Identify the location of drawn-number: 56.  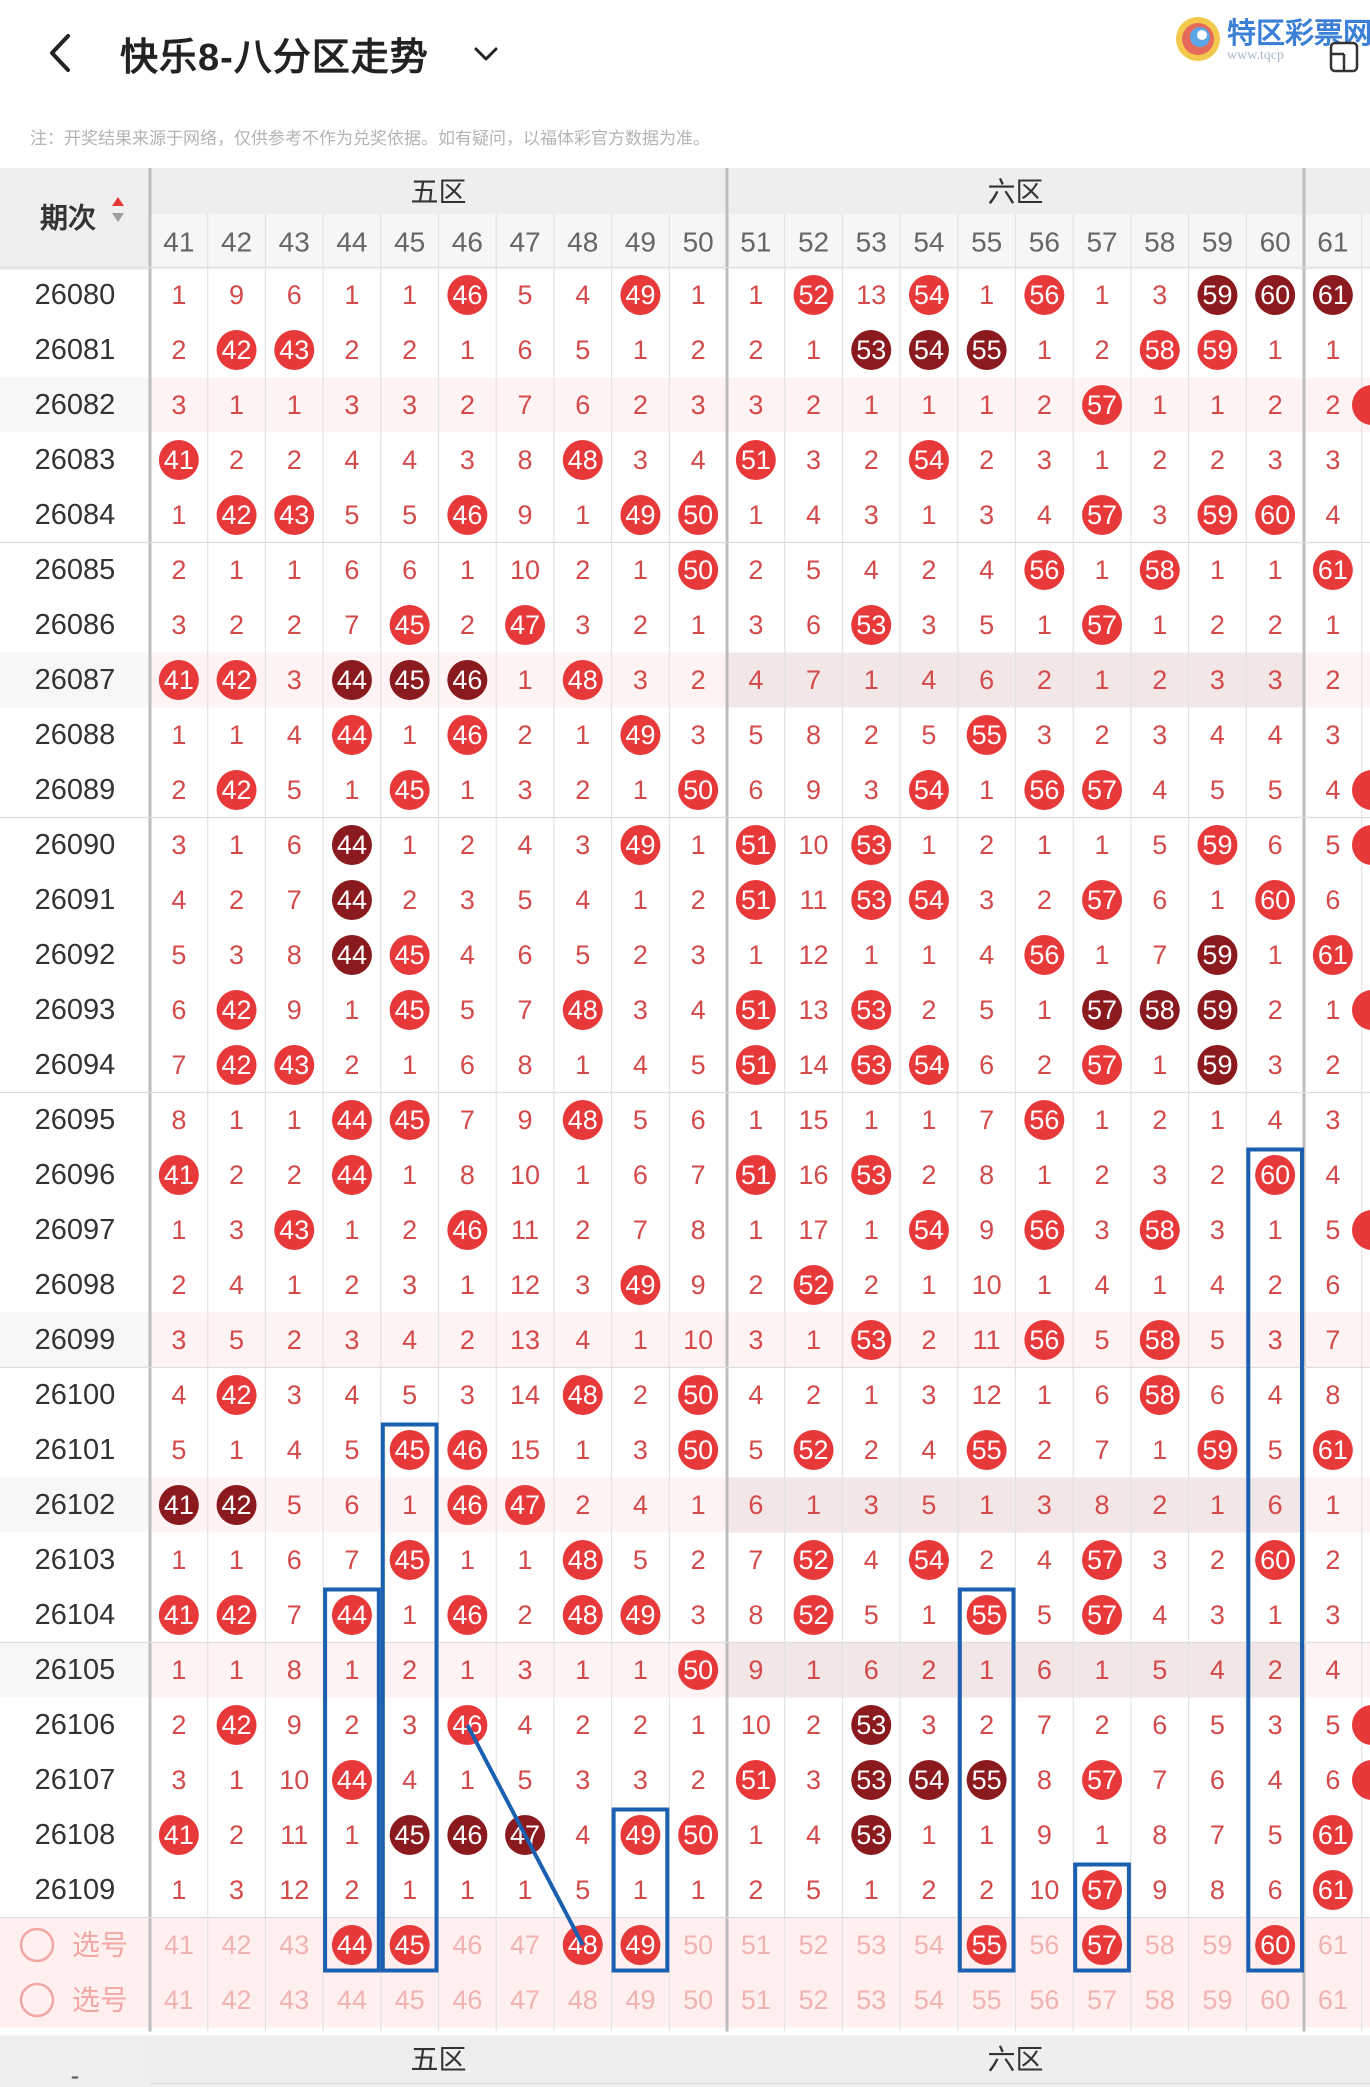
(1044, 1230).